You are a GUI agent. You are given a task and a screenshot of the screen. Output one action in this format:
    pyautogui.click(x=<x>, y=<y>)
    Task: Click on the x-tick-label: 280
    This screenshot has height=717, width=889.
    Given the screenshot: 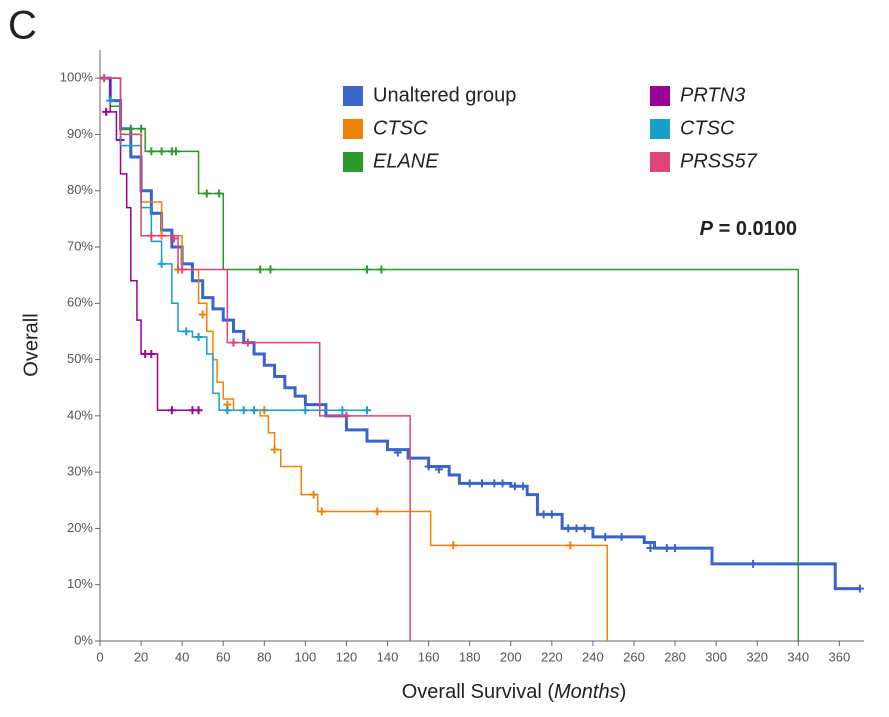 What is the action you would take?
    pyautogui.click(x=675, y=656)
    